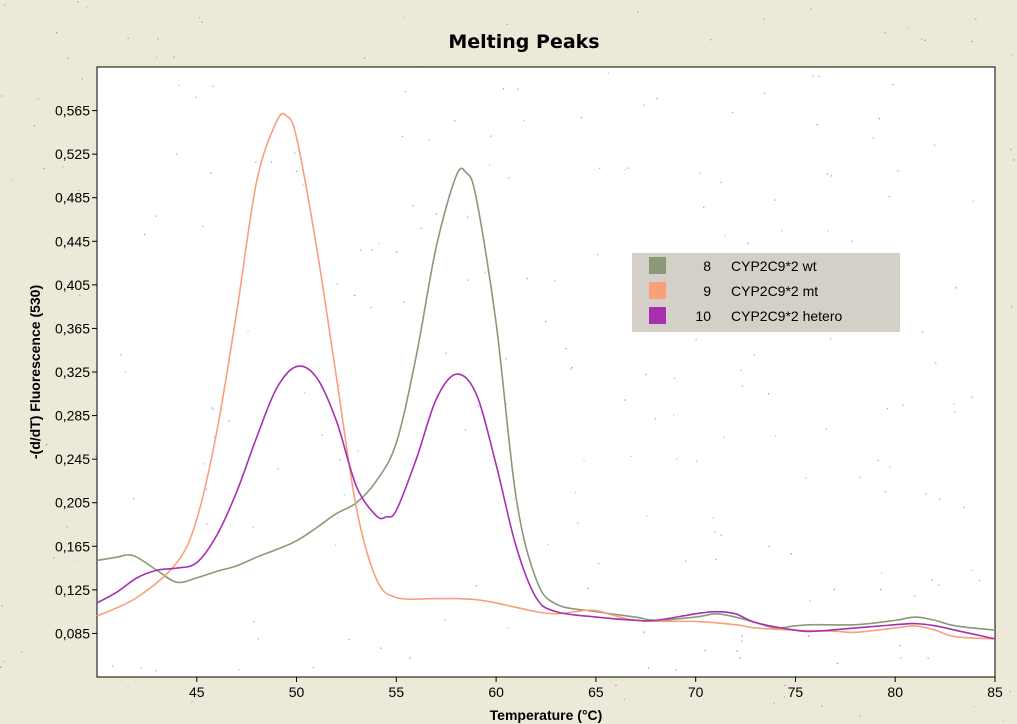  I want to click on x-tick-label: 85, so click(995, 692).